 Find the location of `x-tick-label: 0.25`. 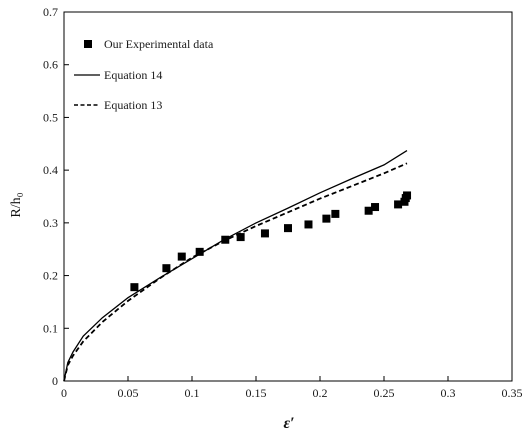

x-tick-label: 0.25 is located at coordinates (384, 393).